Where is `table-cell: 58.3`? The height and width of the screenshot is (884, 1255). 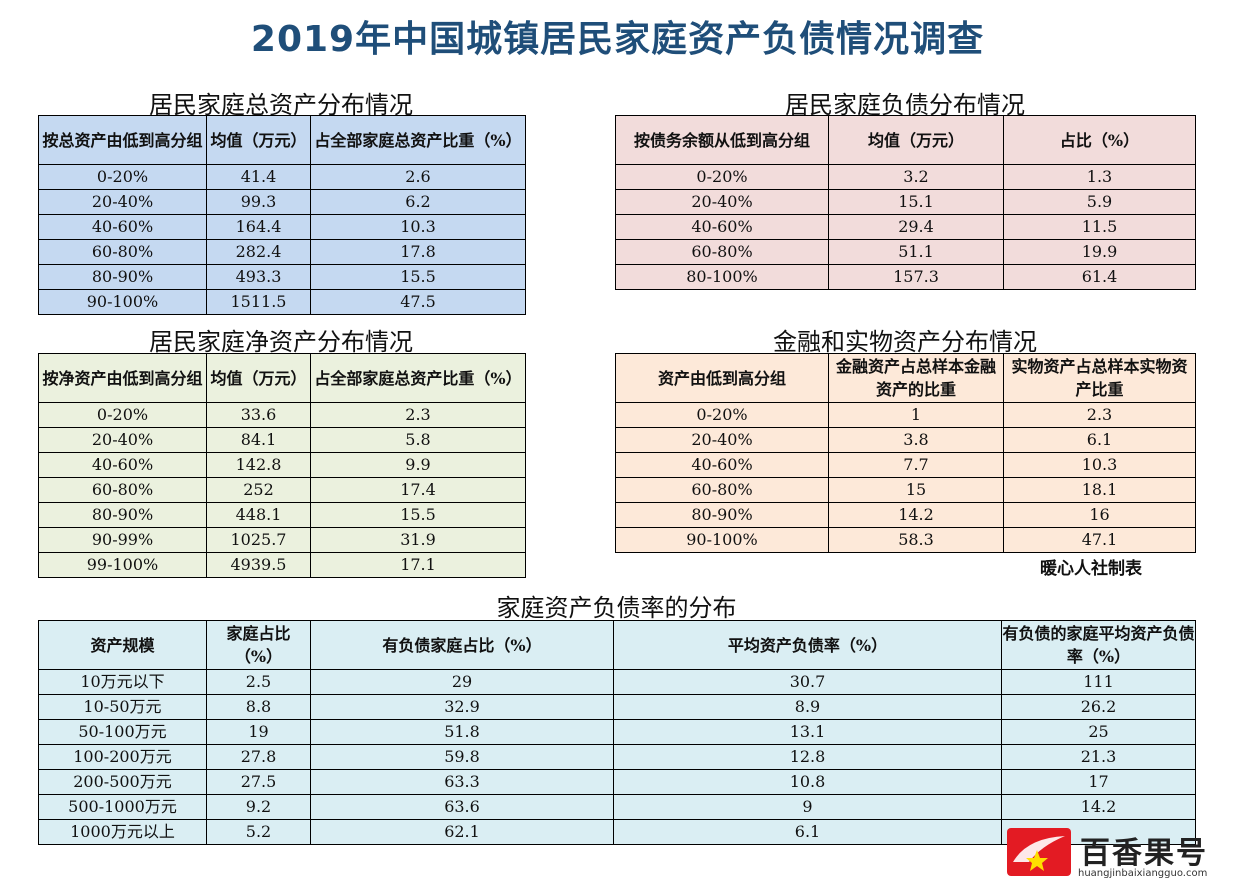
table-cell: 58.3 is located at coordinates (916, 540).